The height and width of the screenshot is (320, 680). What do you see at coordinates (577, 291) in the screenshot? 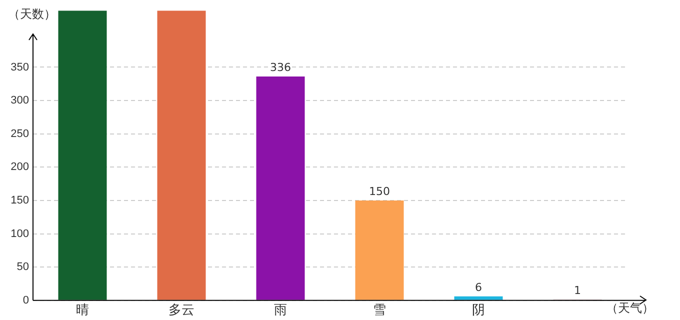
I see `data-label: 1` at bounding box center [577, 291].